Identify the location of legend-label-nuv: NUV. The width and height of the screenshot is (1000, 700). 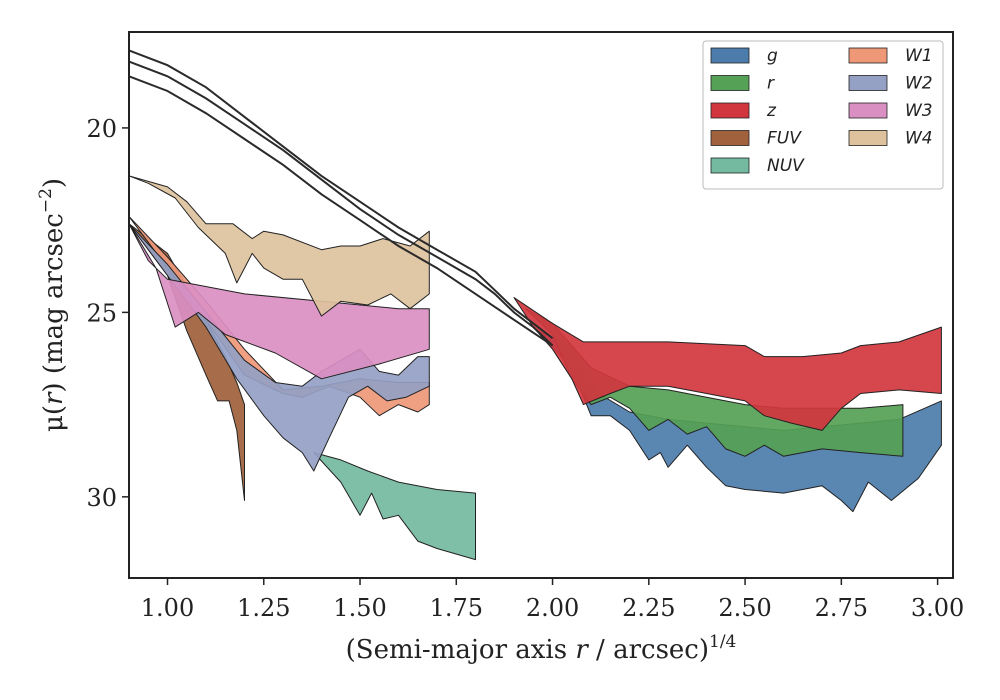
(786, 166).